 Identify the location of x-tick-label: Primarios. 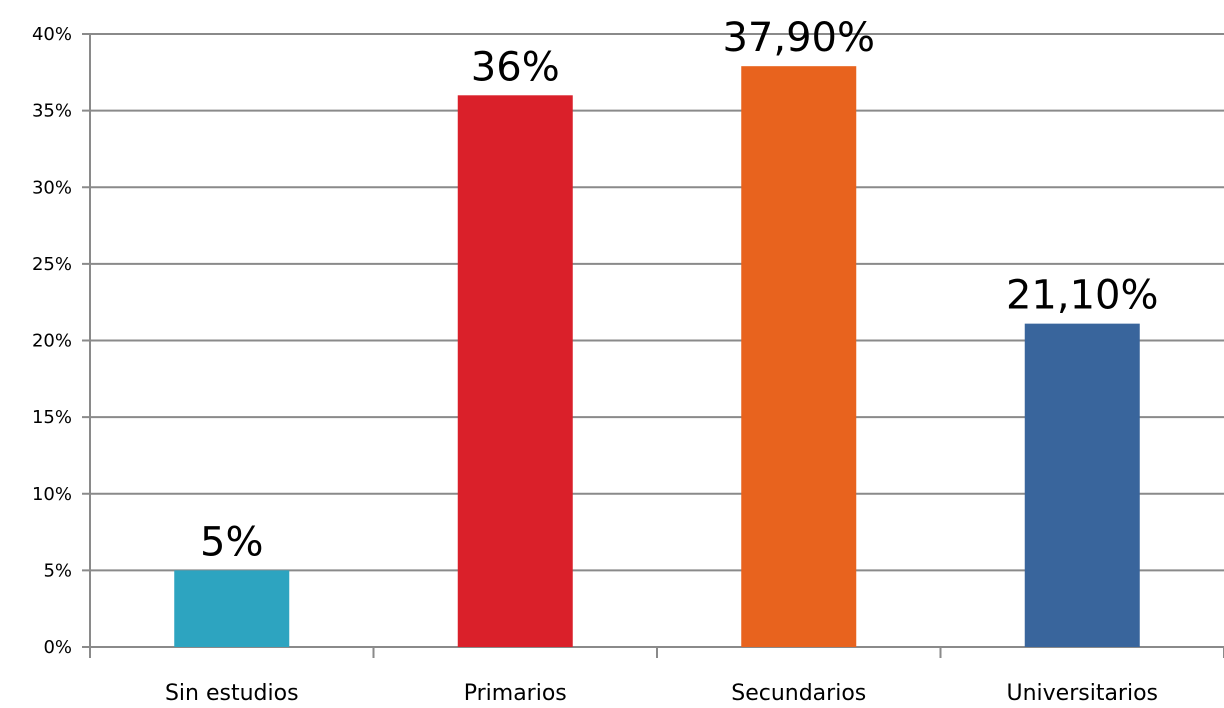
(515, 692).